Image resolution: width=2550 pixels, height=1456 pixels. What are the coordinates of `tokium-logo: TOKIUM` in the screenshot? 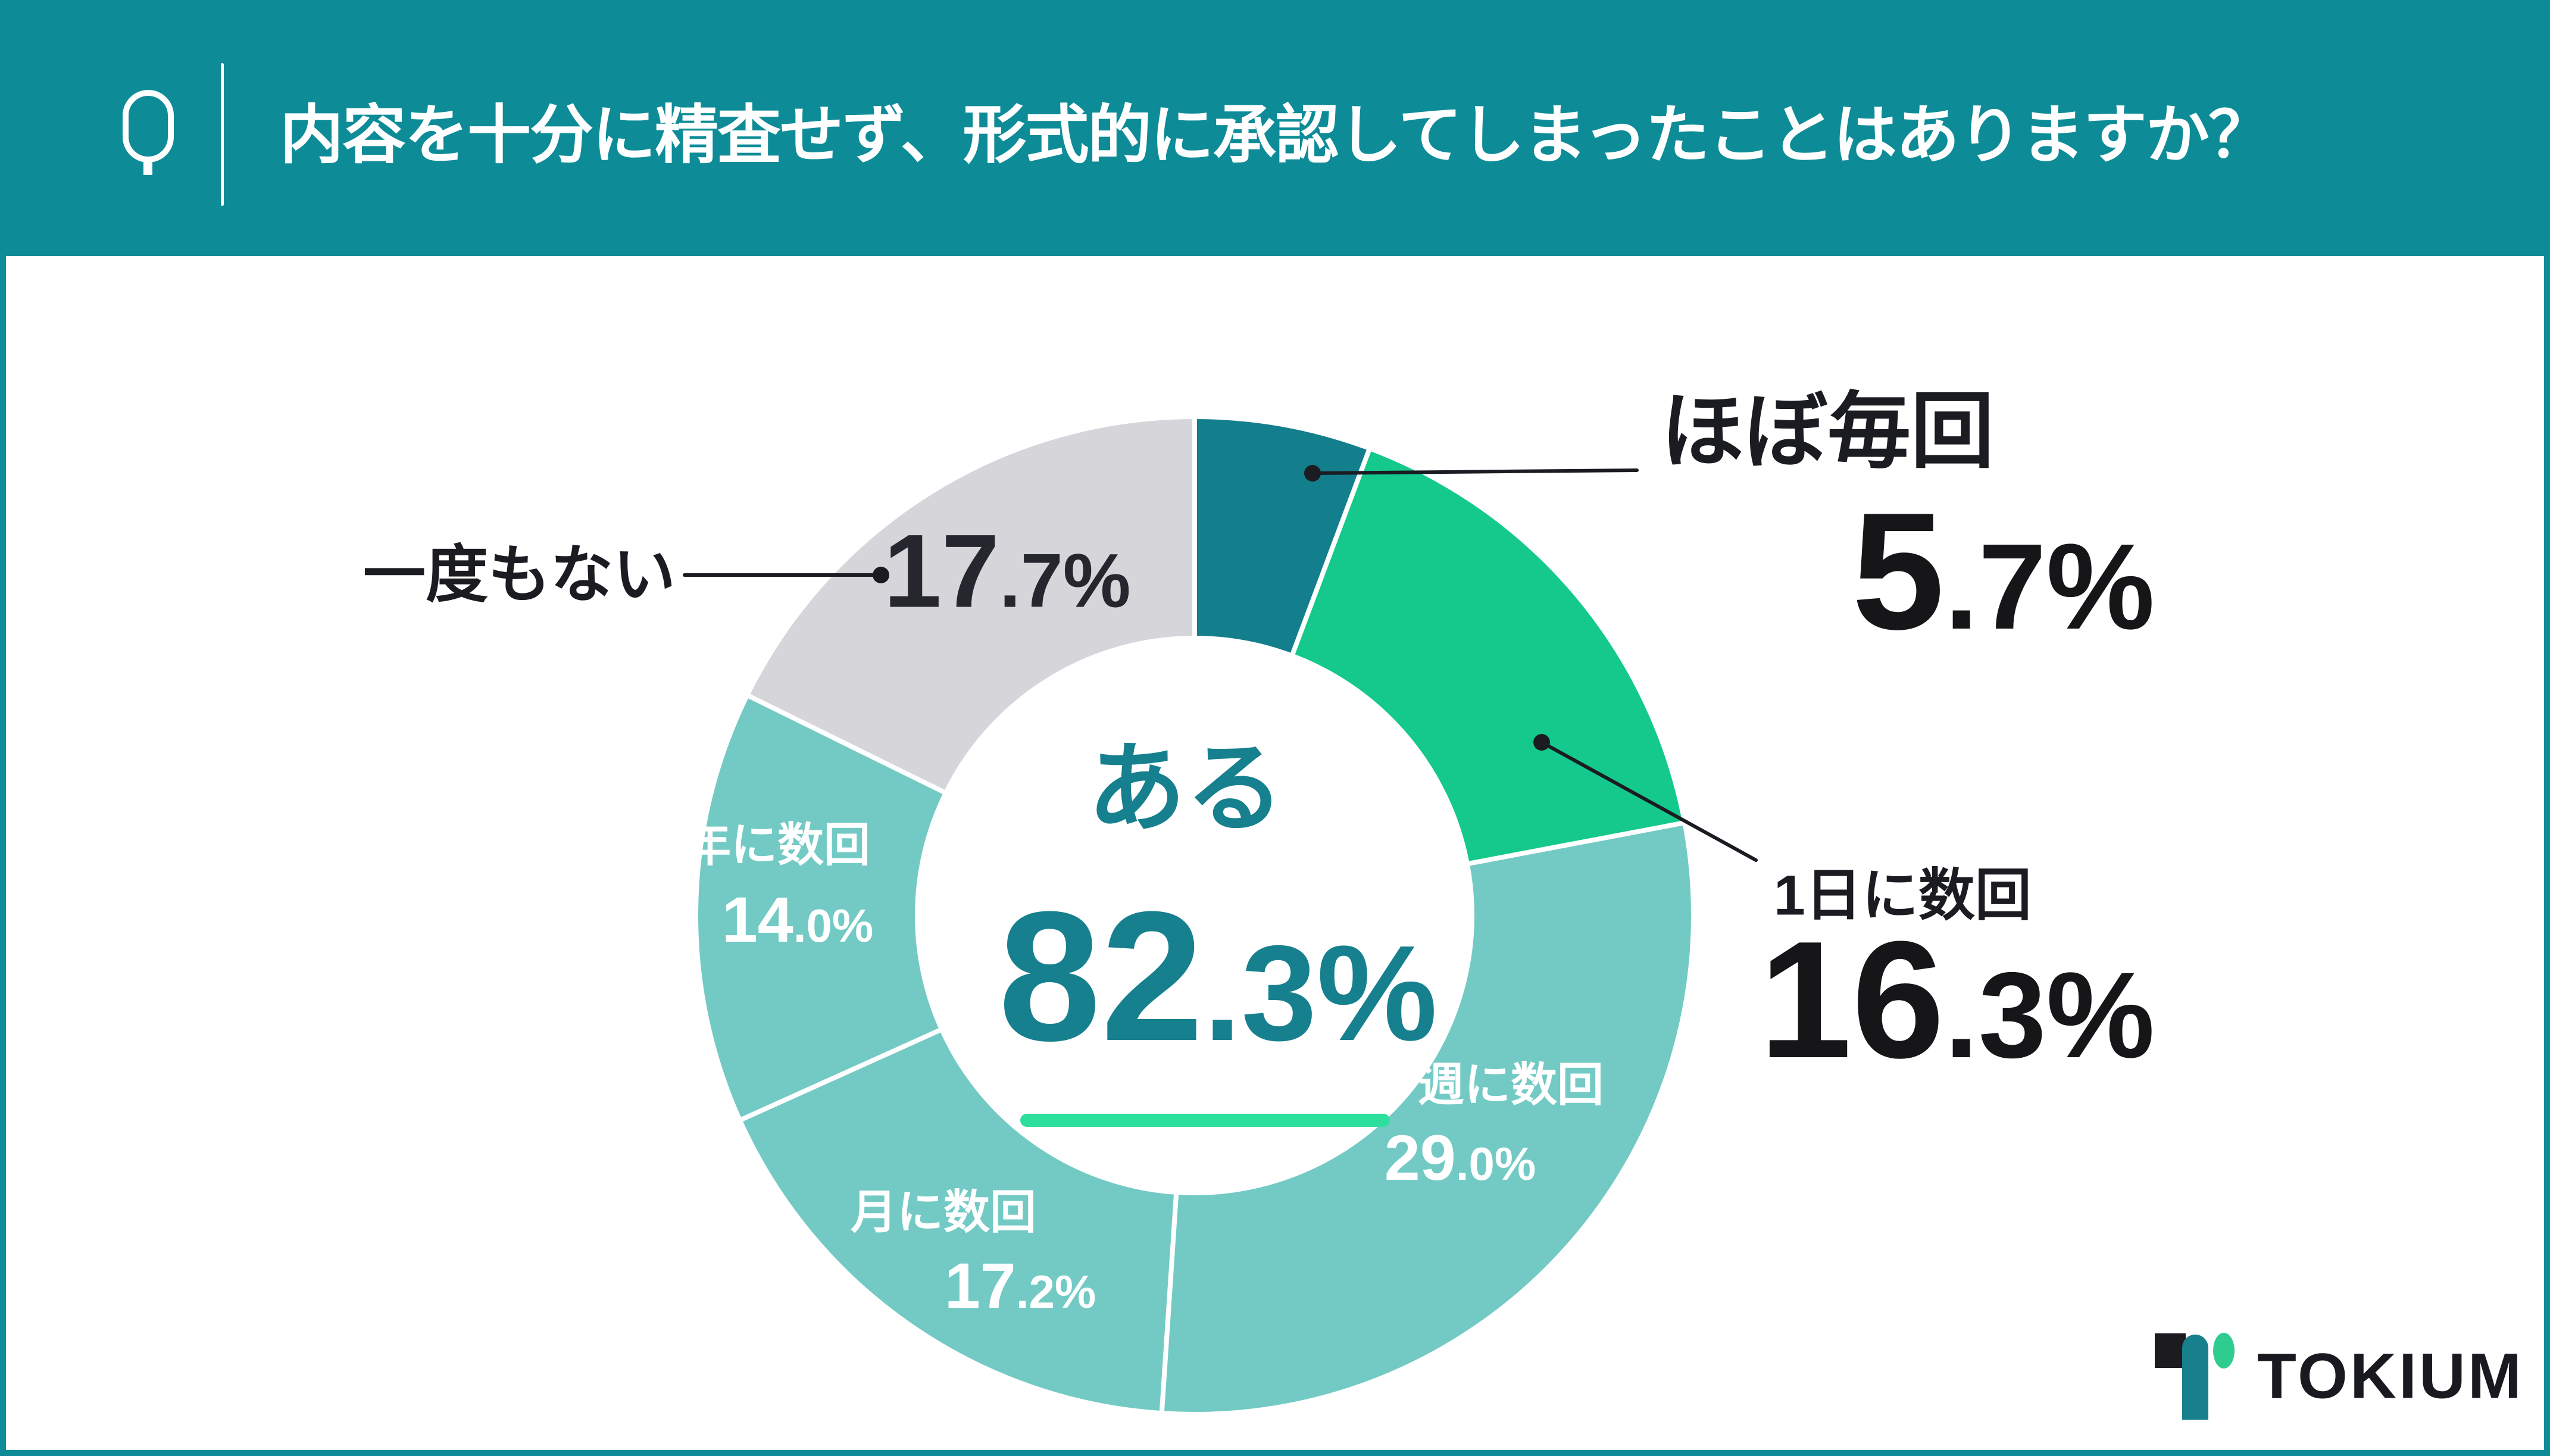 It's located at (2338, 1372).